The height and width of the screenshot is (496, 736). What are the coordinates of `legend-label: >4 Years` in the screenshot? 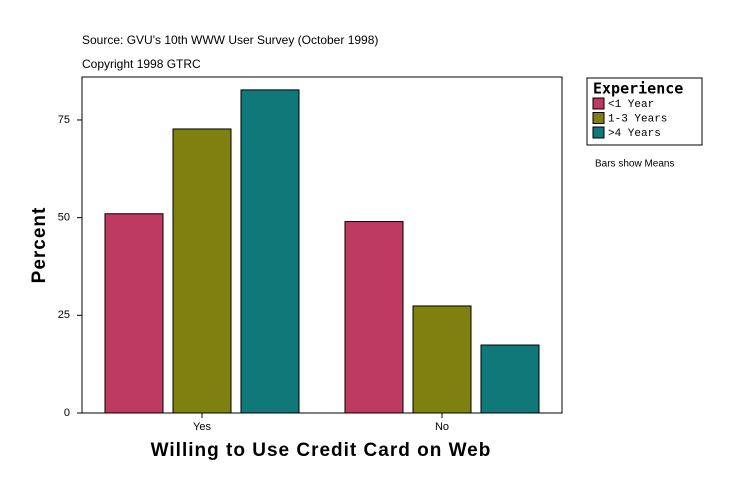 It's located at (634, 134).